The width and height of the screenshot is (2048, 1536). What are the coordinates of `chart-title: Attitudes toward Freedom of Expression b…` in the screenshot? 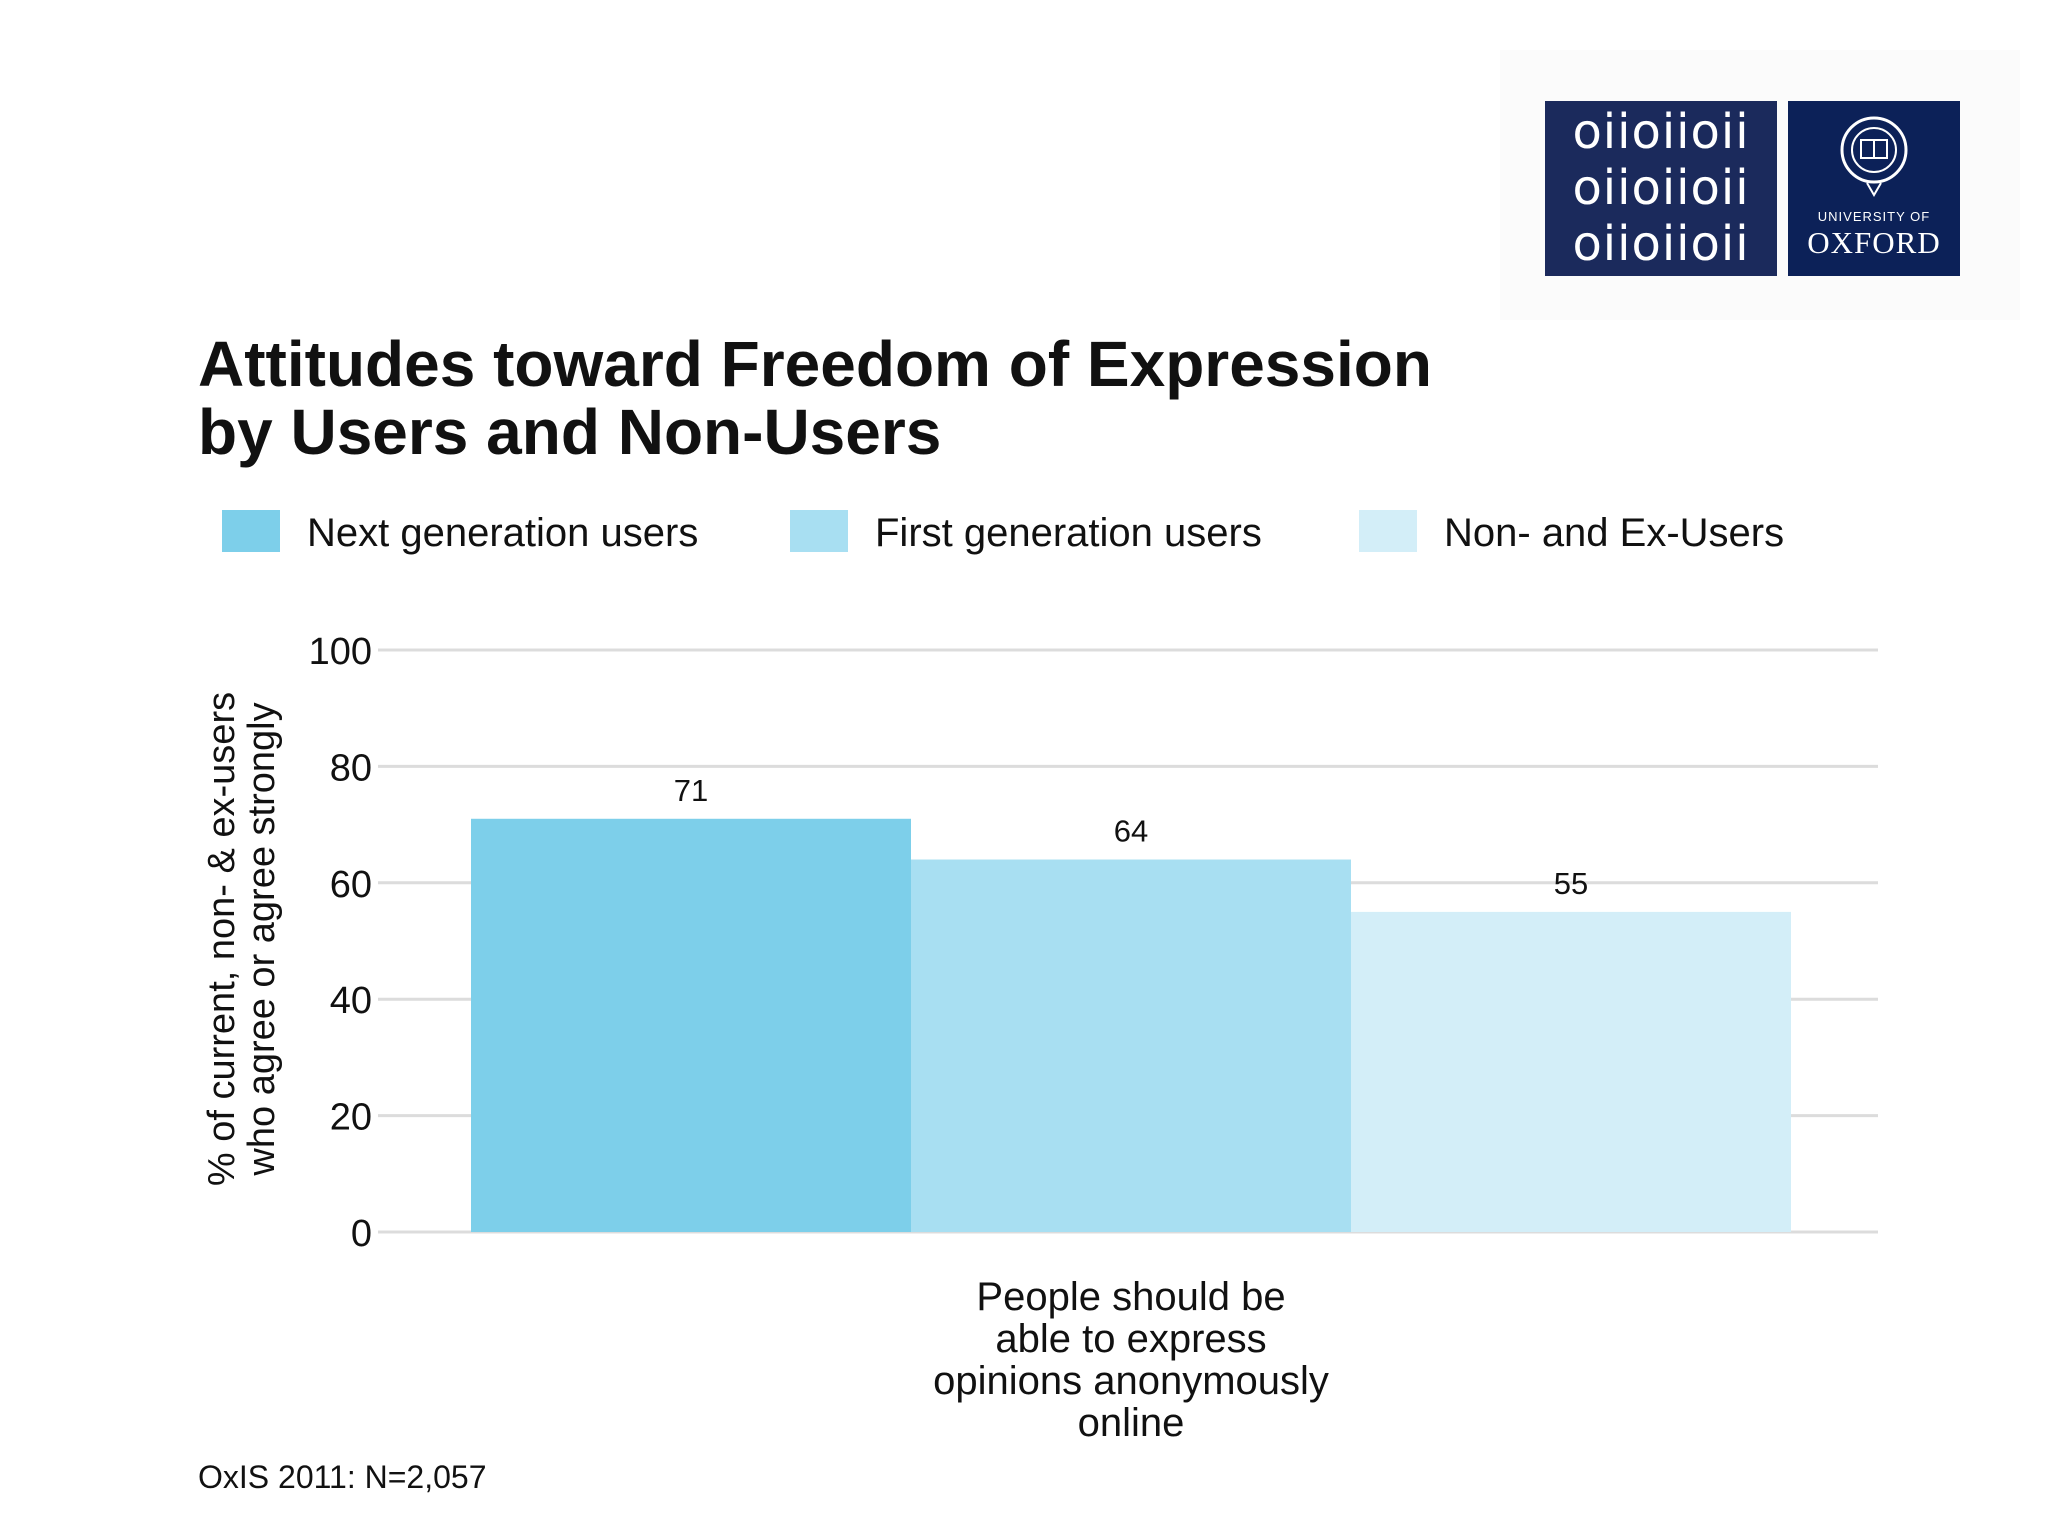 It's located at (815, 398).